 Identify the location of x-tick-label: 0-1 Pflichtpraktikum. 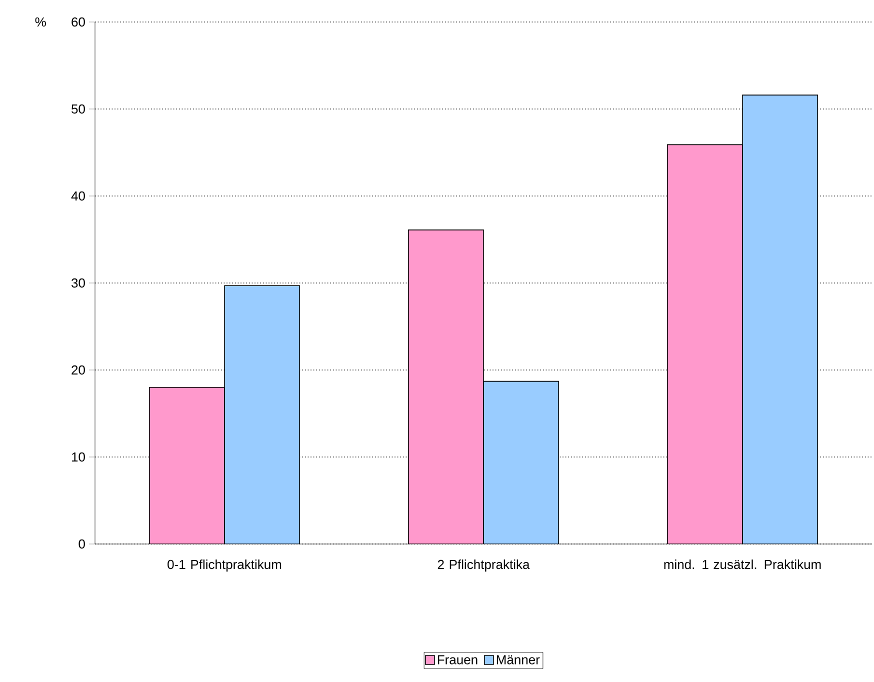
(225, 566).